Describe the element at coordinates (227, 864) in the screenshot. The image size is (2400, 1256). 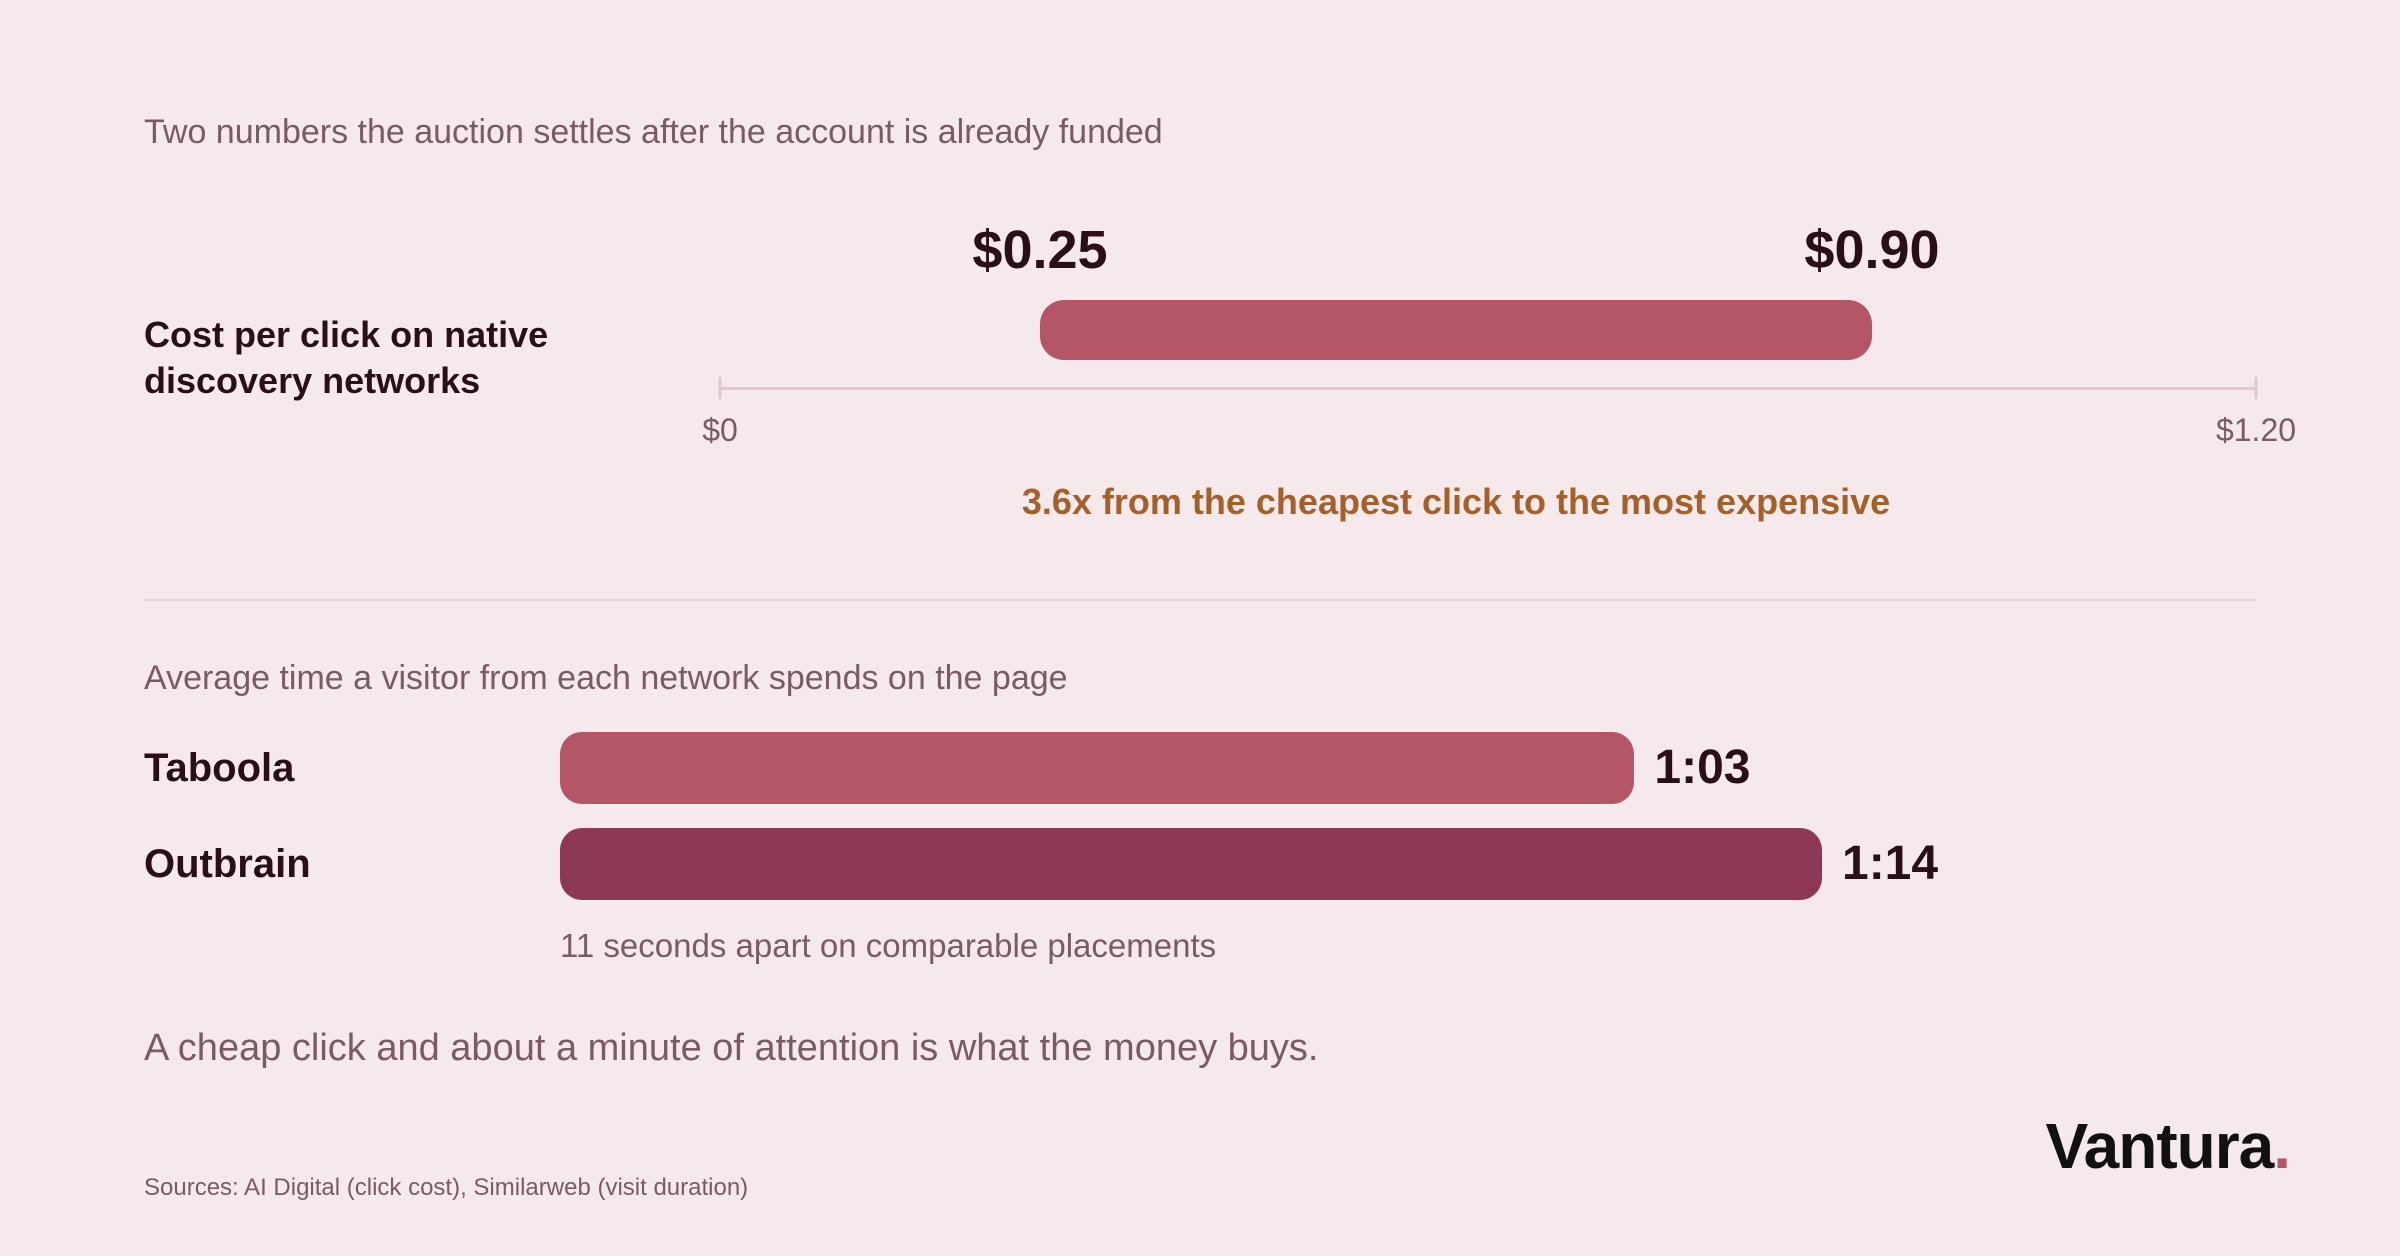
I see `bar-category-label-outbrain: Outbrain` at that location.